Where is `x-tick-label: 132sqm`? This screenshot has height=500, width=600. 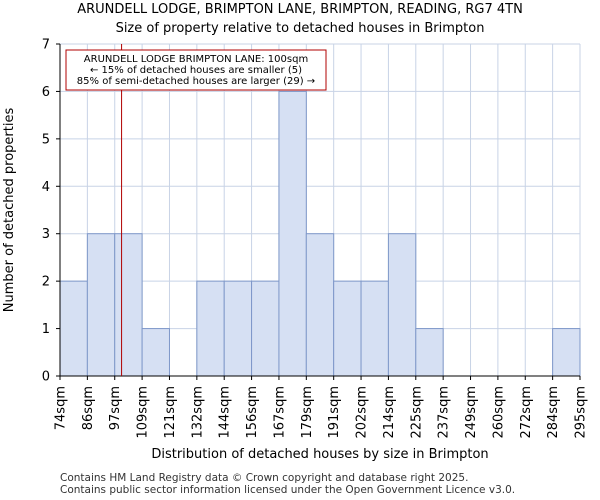
x-tick-label: 132sqm is located at coordinates (197, 412).